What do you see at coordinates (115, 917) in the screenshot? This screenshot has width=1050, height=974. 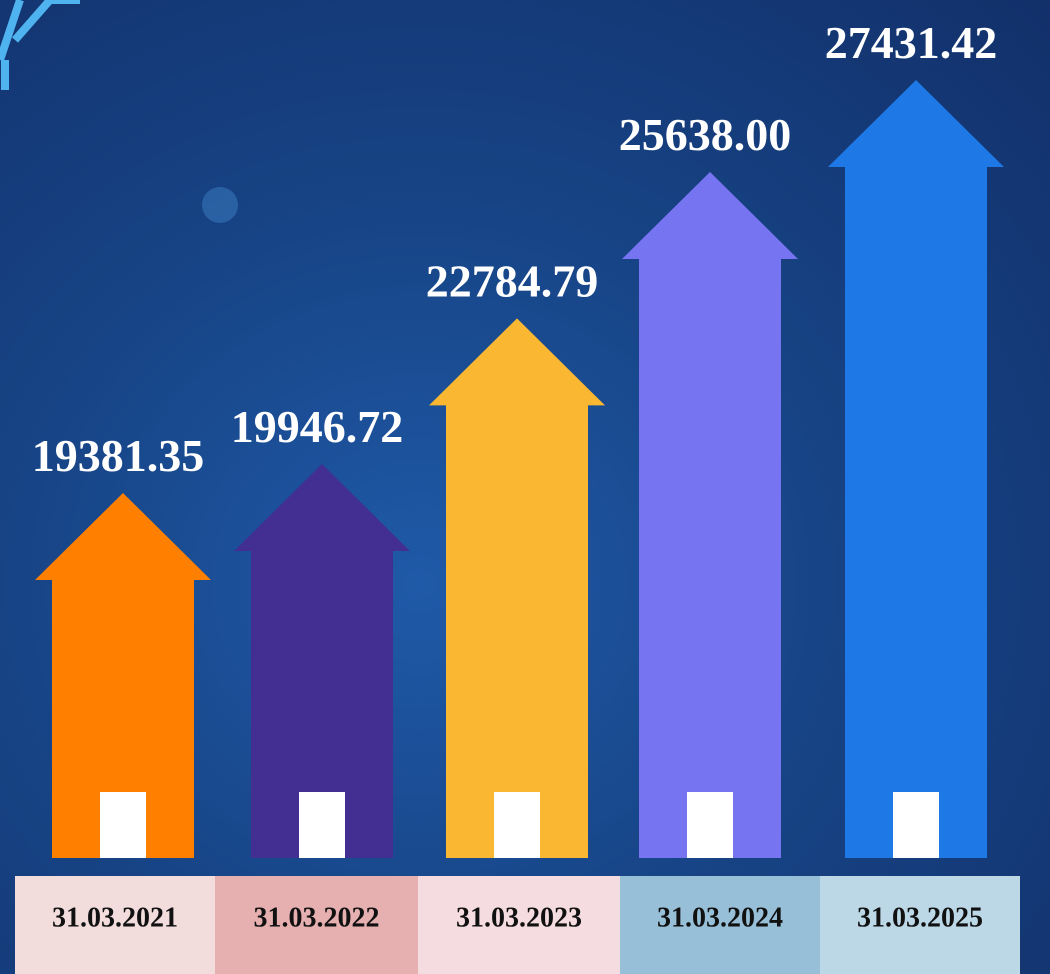 I see `x-tick-label: 31.03.2021` at bounding box center [115, 917].